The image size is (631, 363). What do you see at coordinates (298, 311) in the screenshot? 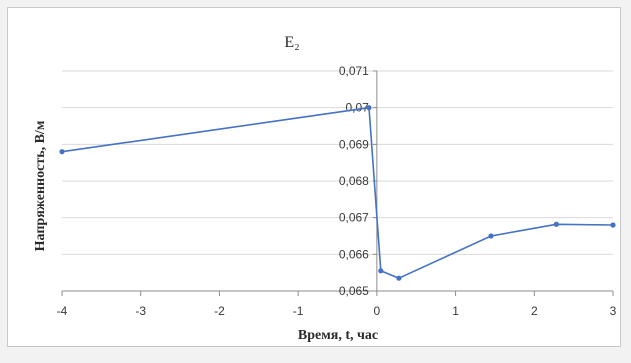
I see `x-tick-label: -1` at bounding box center [298, 311].